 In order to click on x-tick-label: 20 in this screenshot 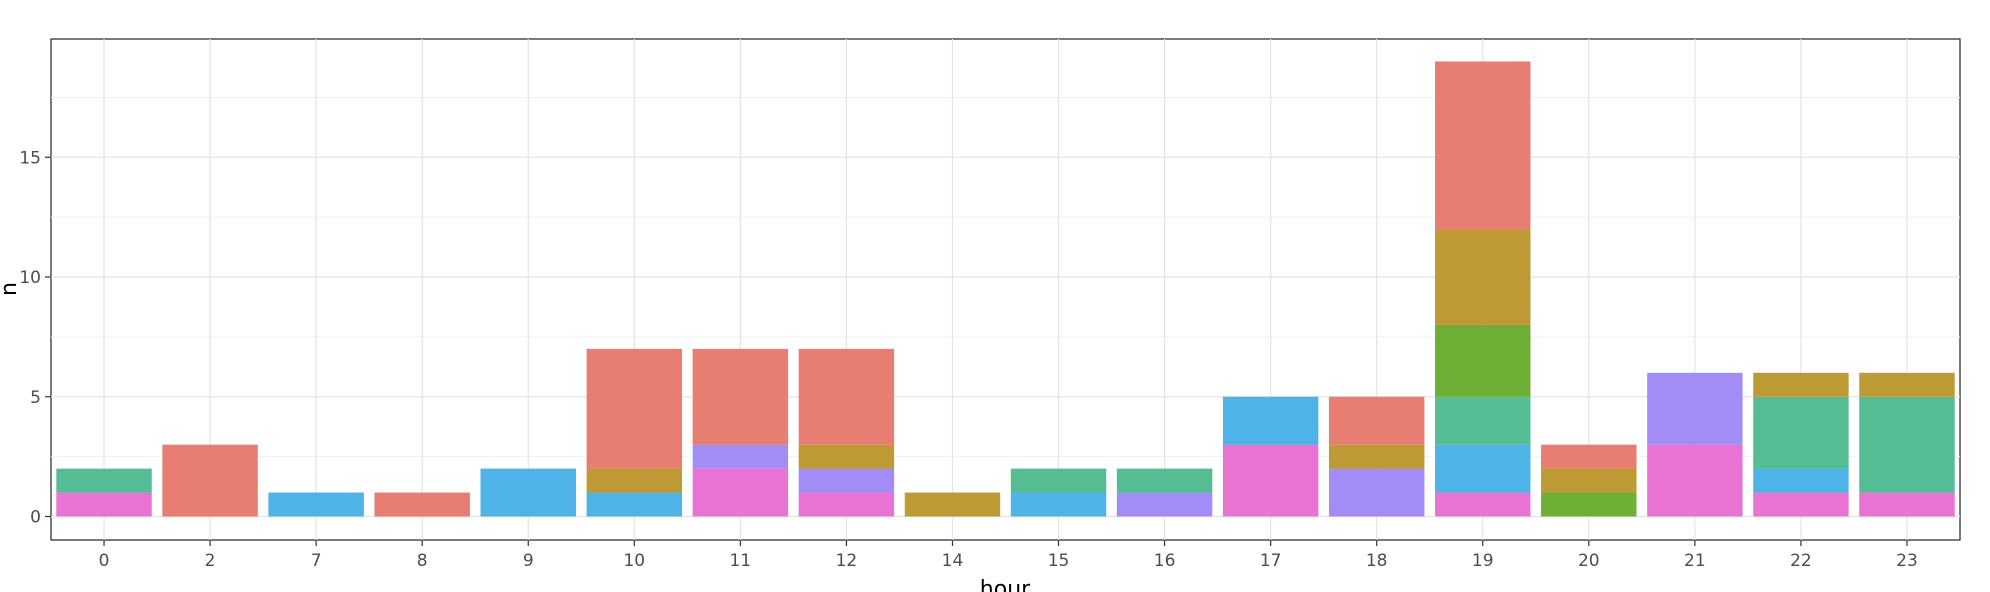, I will do `click(1589, 561)`.